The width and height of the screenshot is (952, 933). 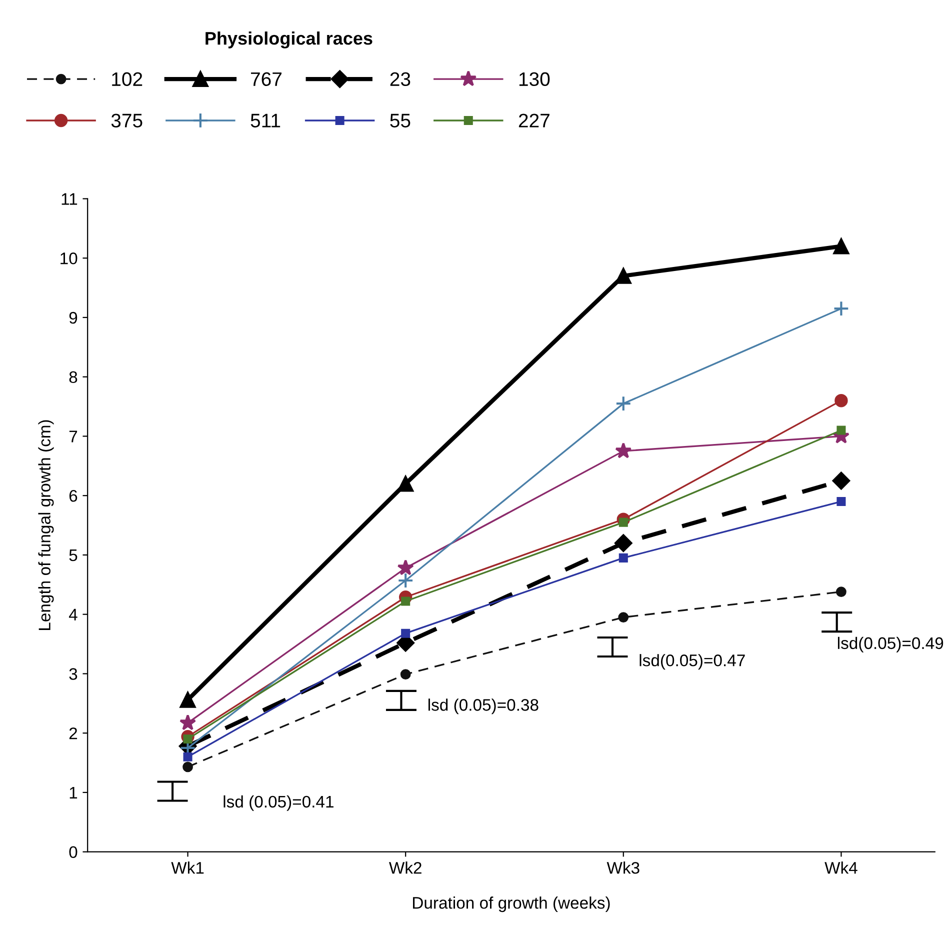 What do you see at coordinates (841, 868) in the screenshot?
I see `x-tick-label: Wk4` at bounding box center [841, 868].